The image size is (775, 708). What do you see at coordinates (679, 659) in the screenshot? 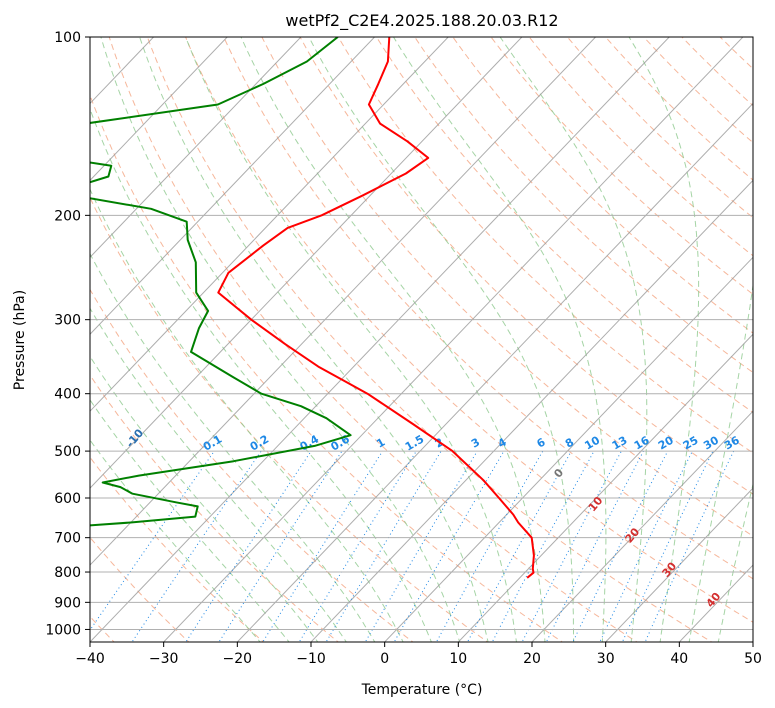
I see `x-tick-label: 40` at bounding box center [679, 659].